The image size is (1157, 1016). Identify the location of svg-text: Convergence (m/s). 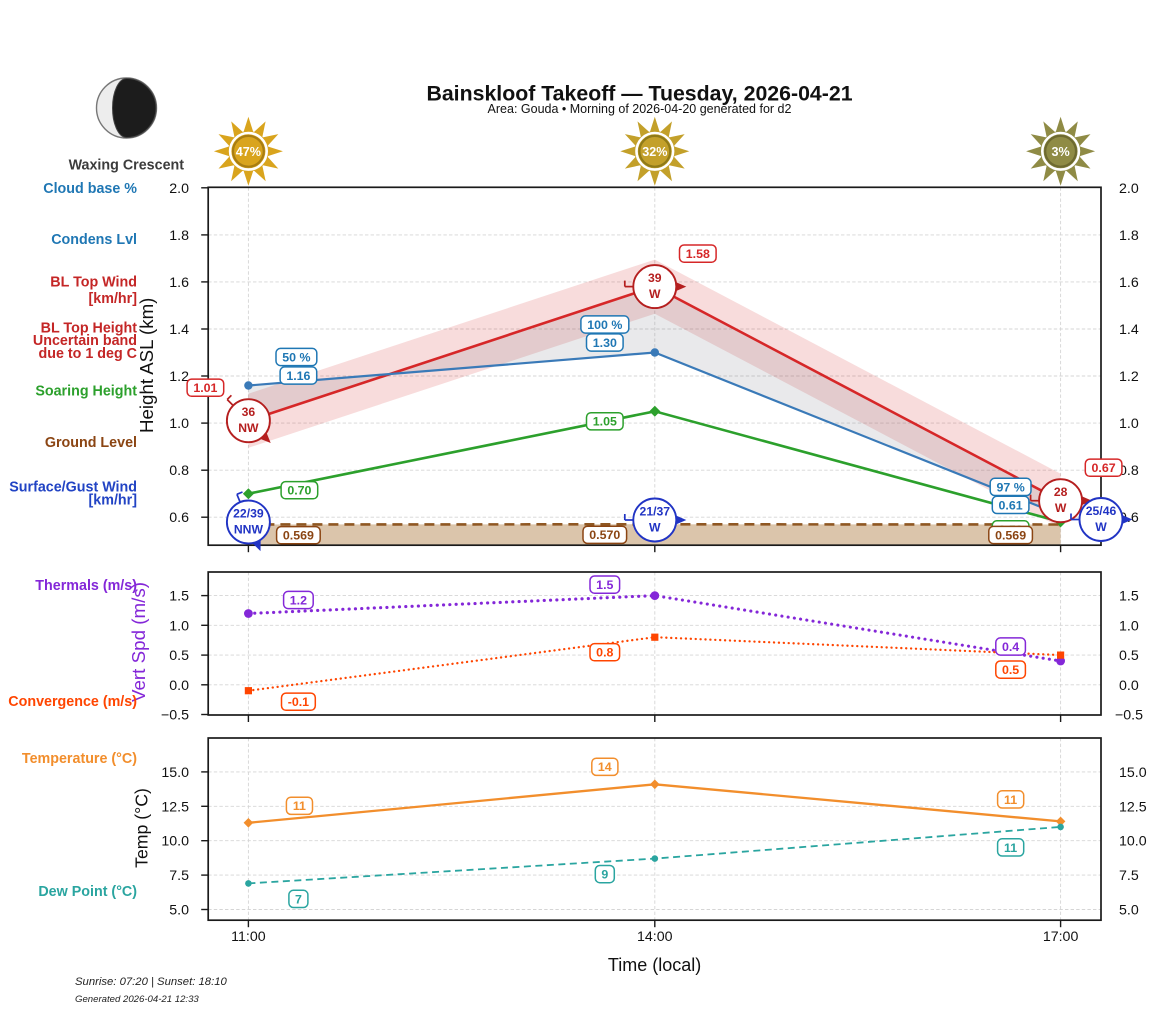
(72, 702).